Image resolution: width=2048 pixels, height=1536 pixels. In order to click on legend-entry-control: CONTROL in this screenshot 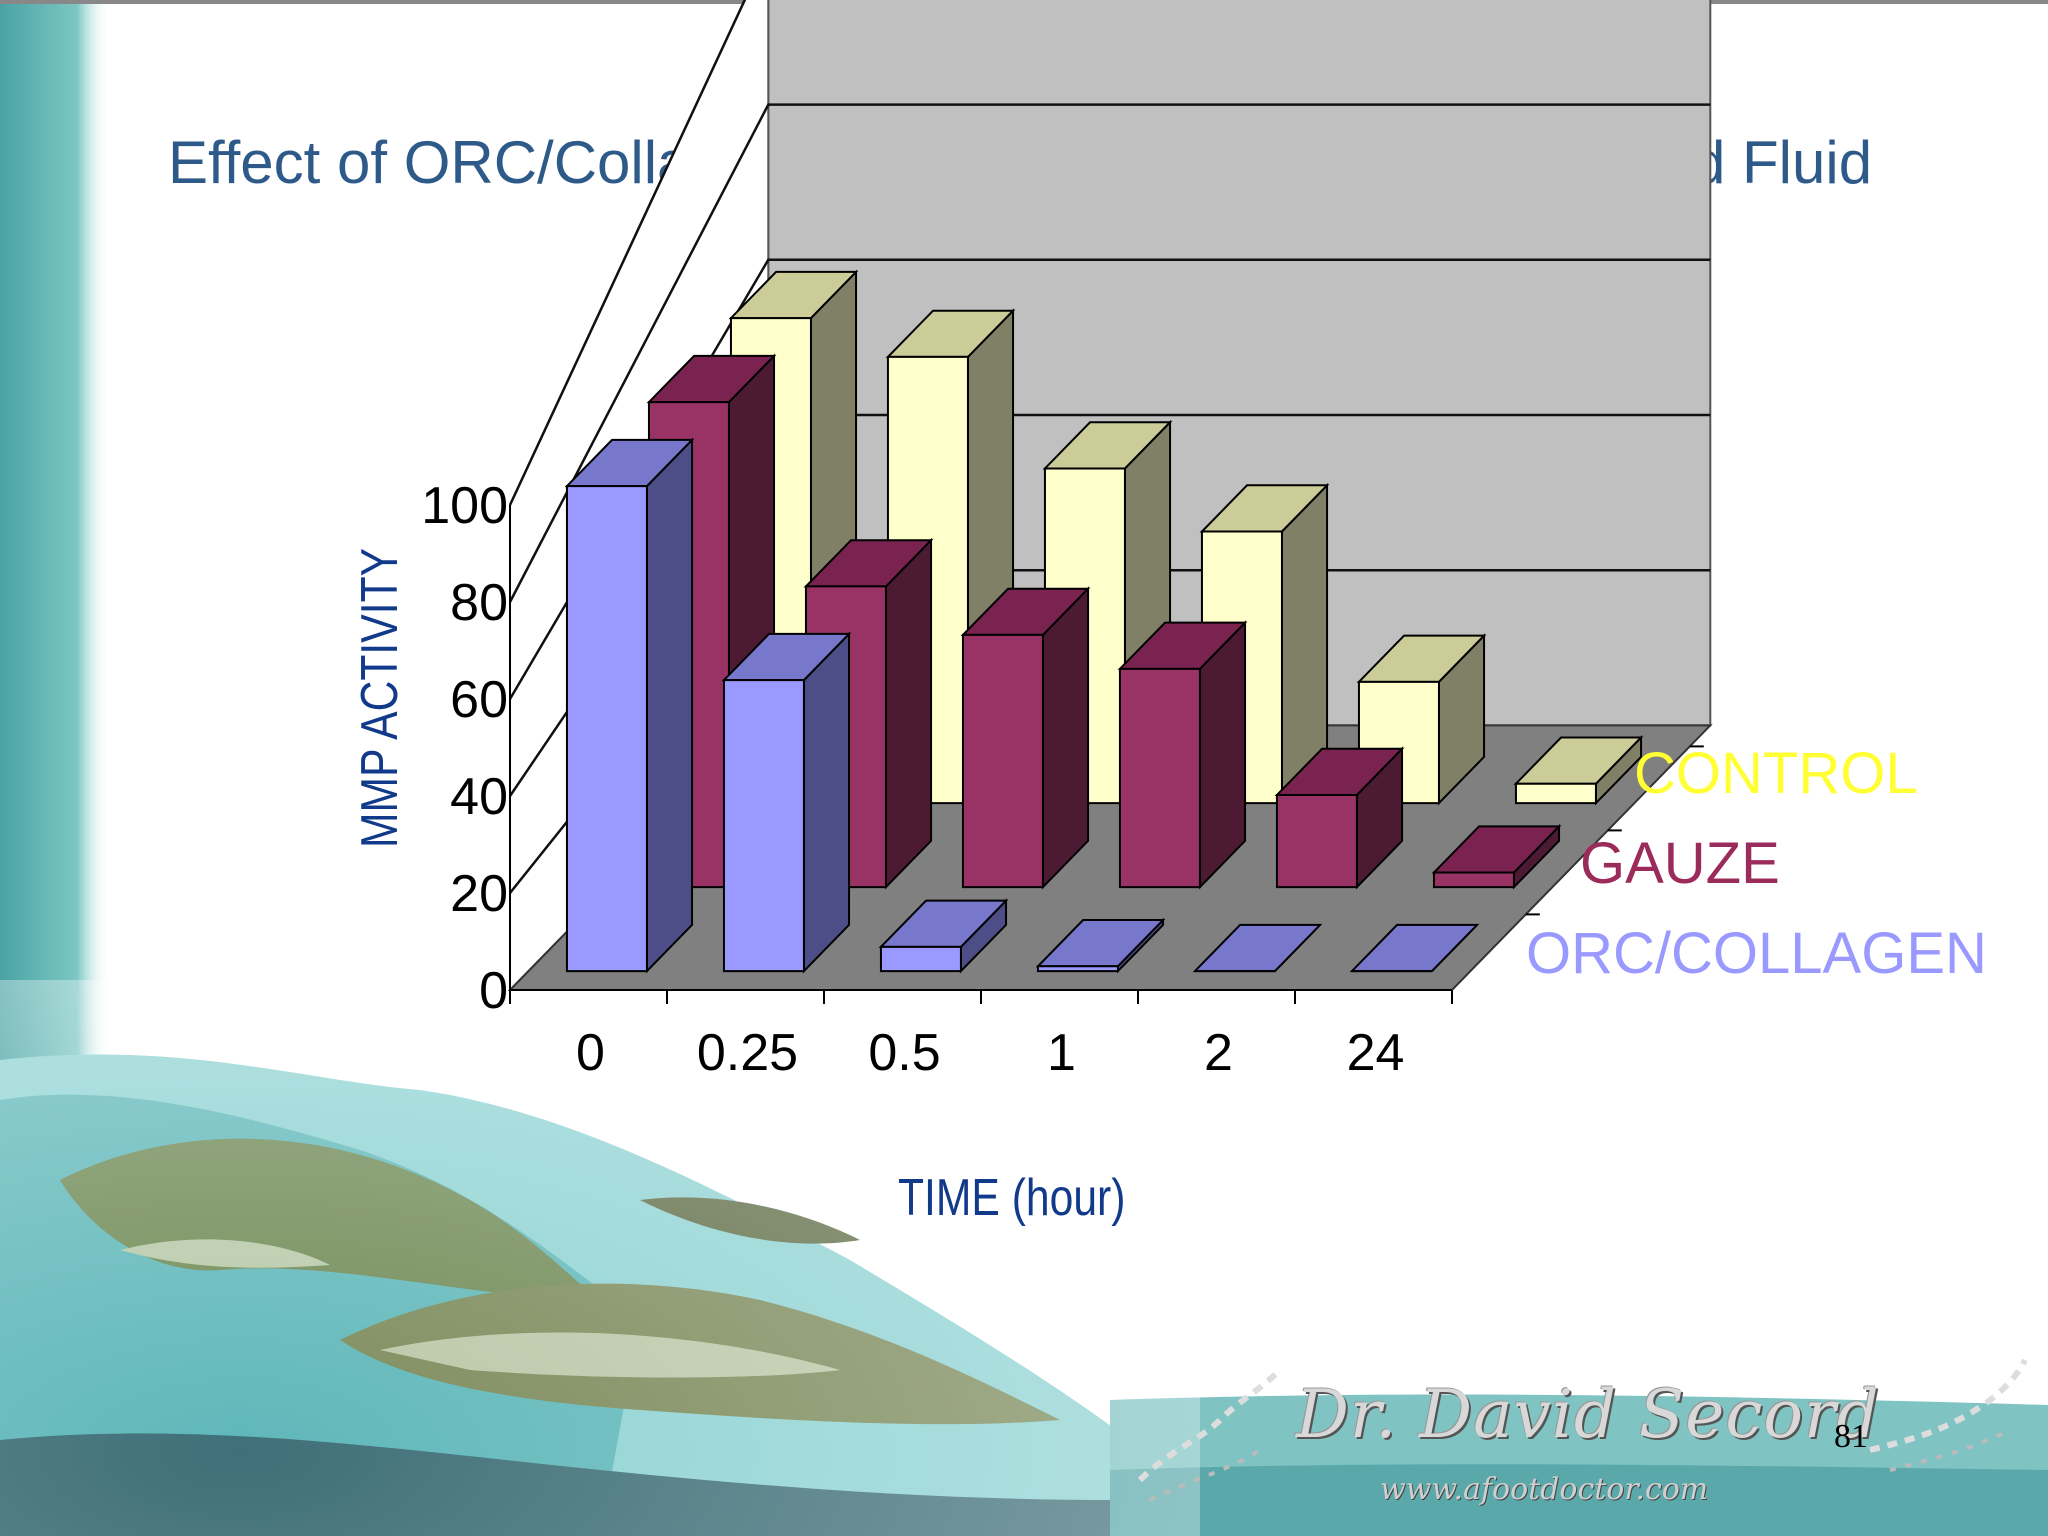, I will do `click(1776, 773)`.